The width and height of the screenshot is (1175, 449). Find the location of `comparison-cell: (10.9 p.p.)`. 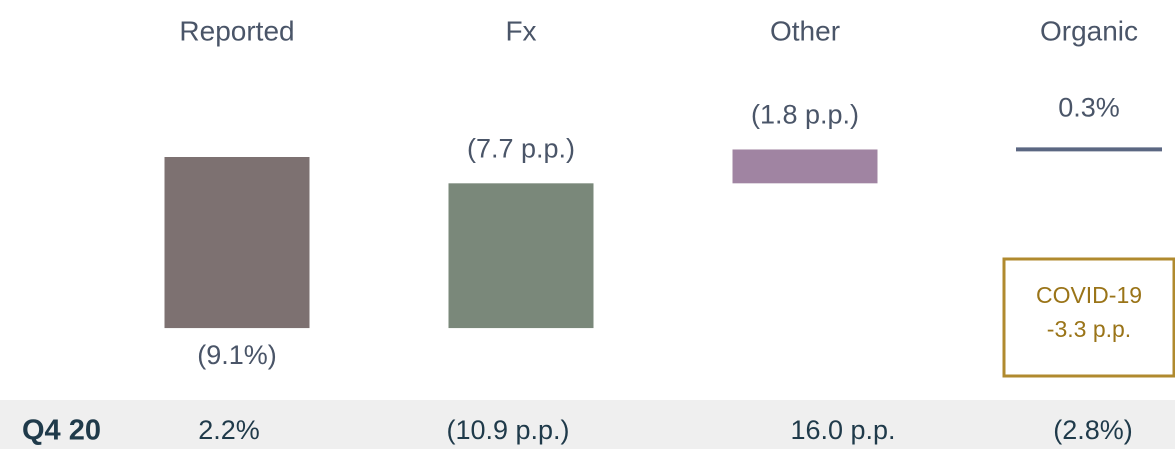

comparison-cell: (10.9 p.p.) is located at coordinates (507, 430).